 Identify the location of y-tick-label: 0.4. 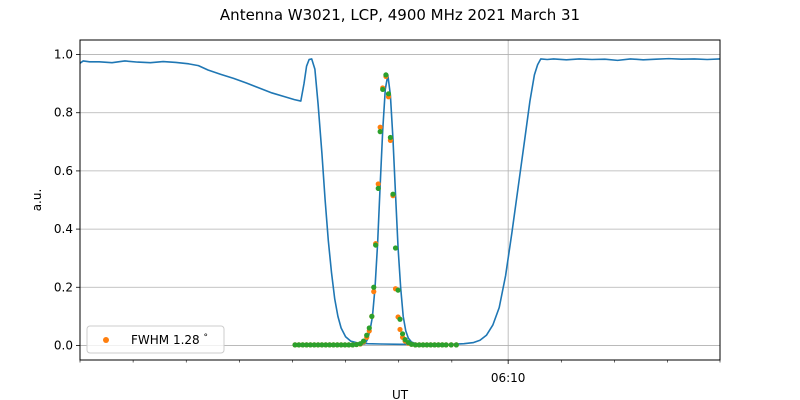
(63, 229).